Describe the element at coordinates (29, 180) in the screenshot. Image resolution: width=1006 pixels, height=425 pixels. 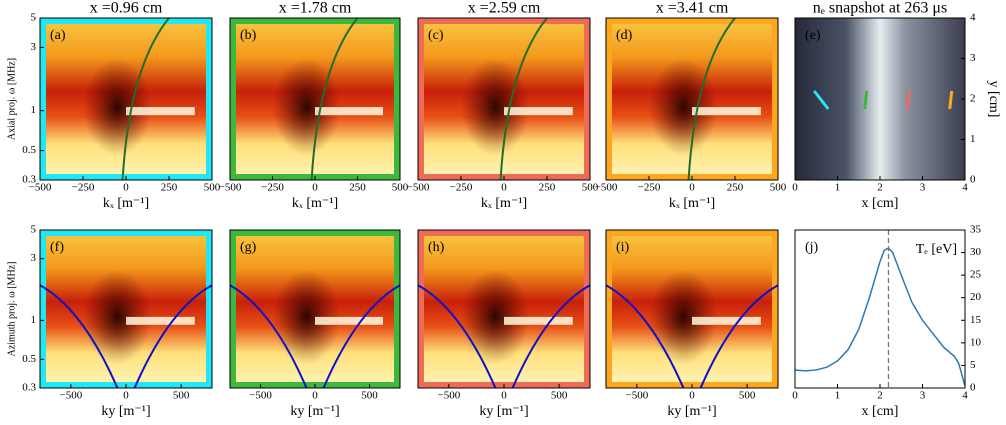
I see `y-tick-label: 0.3` at that location.